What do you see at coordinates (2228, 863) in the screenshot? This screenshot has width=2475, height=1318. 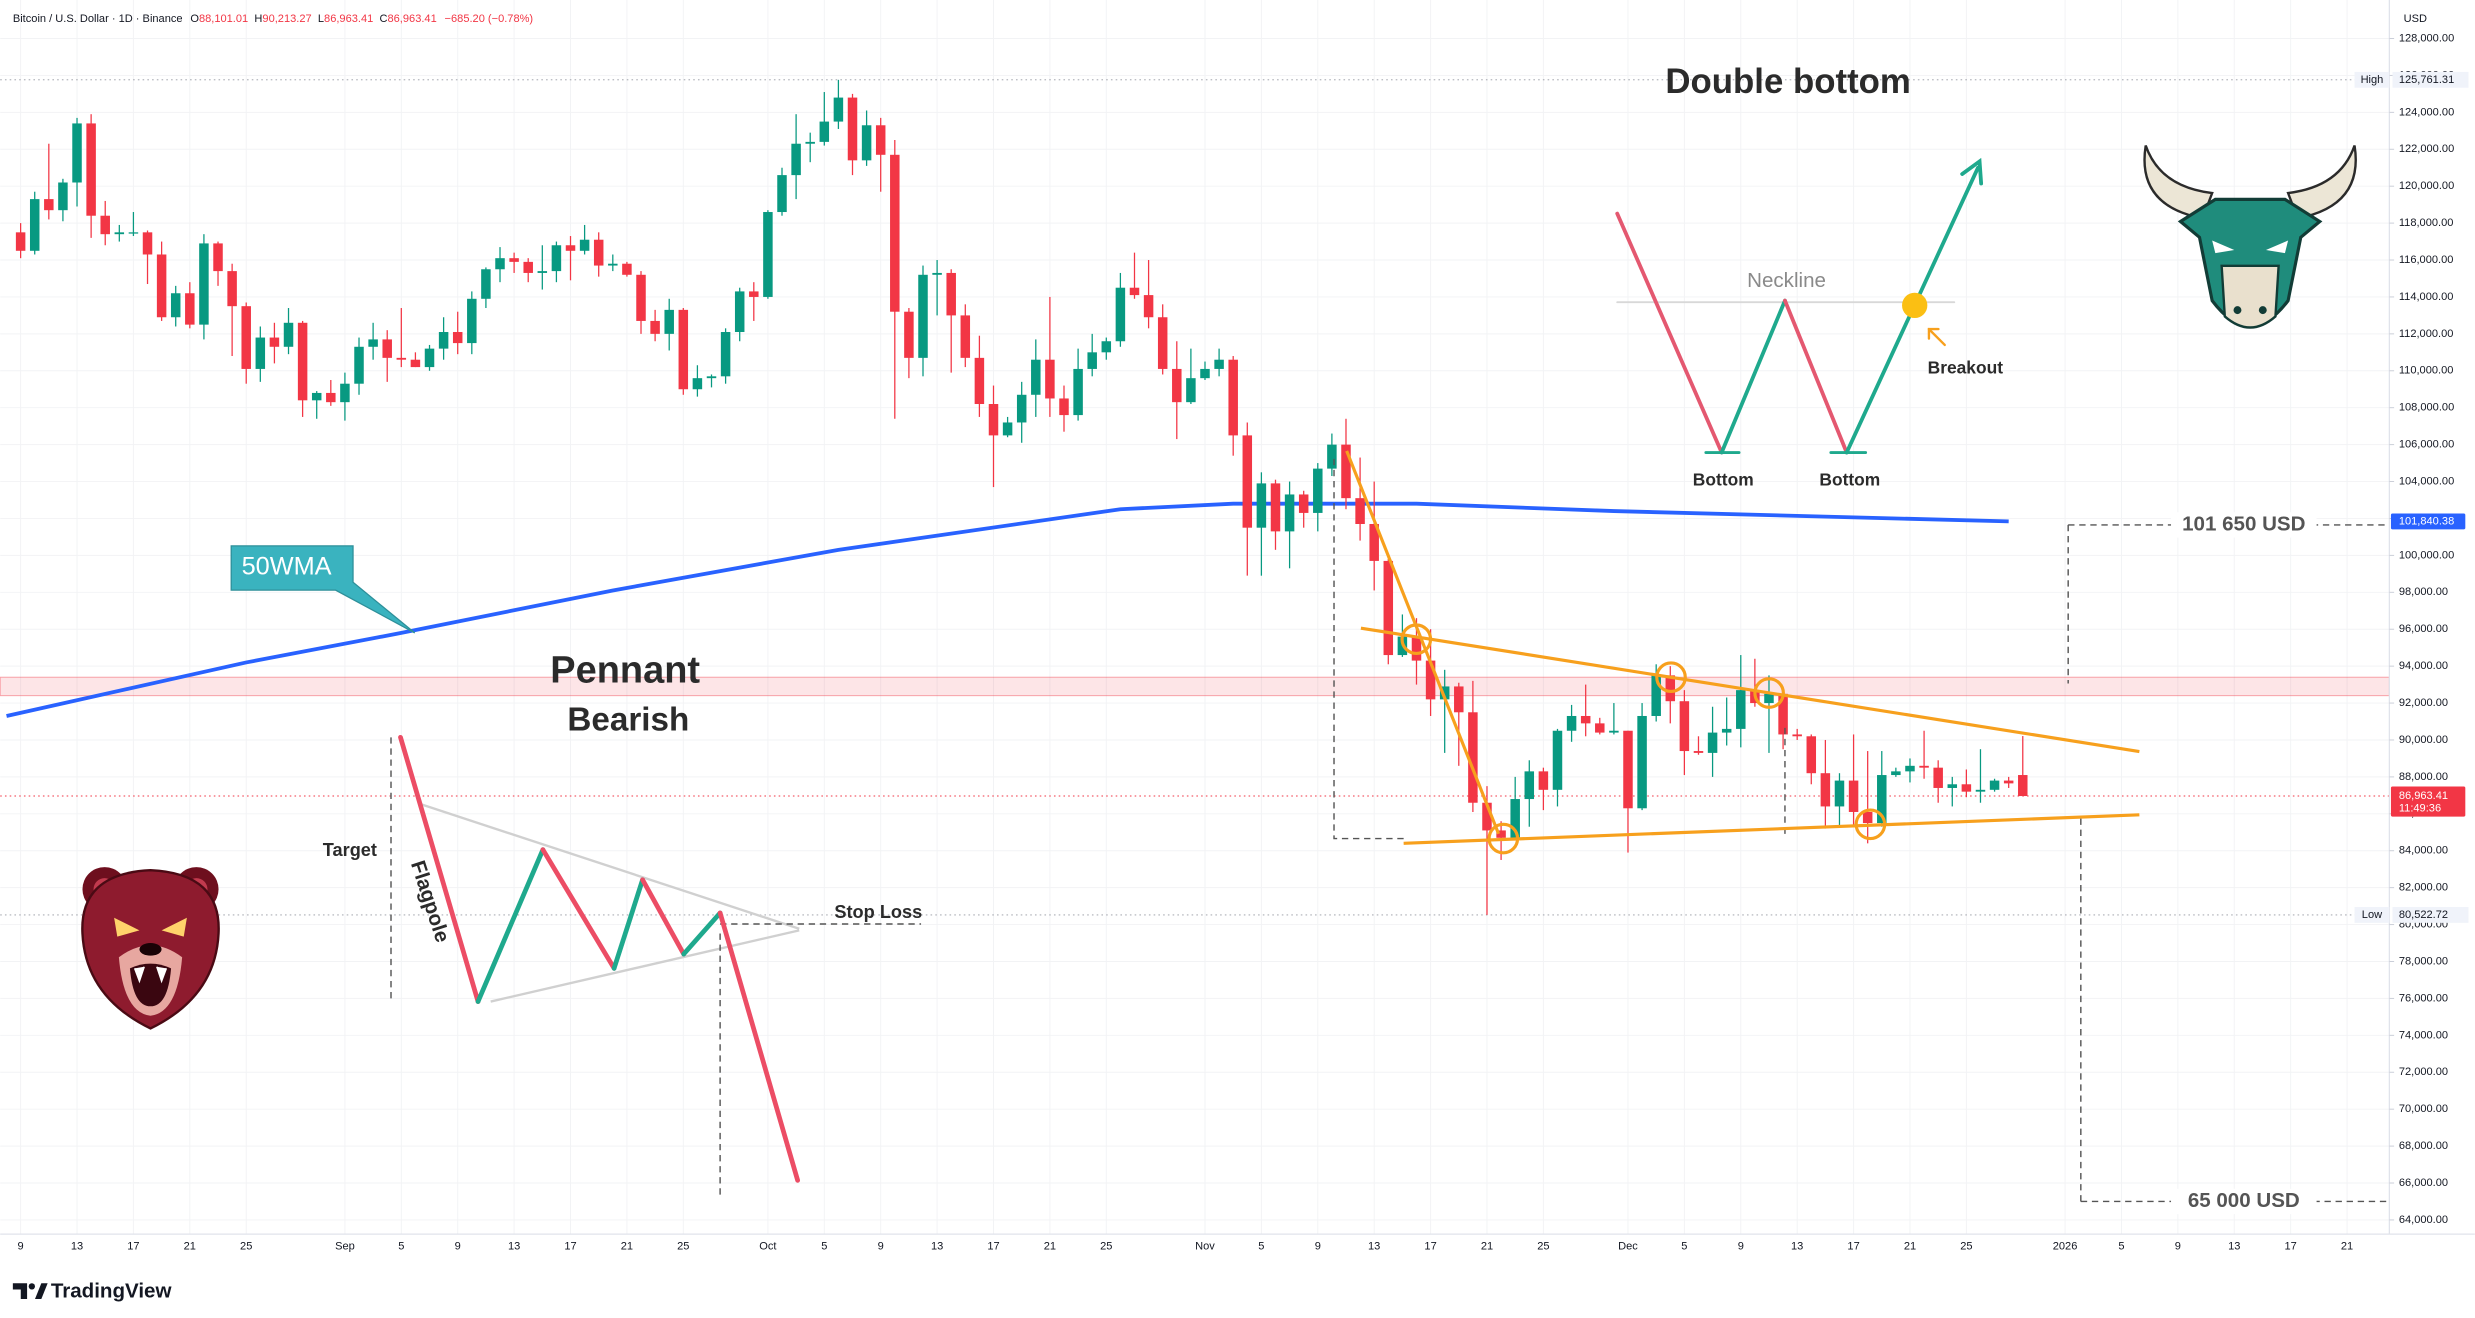 I see `targets-layer: 101 650 USD 65 000 USD` at bounding box center [2228, 863].